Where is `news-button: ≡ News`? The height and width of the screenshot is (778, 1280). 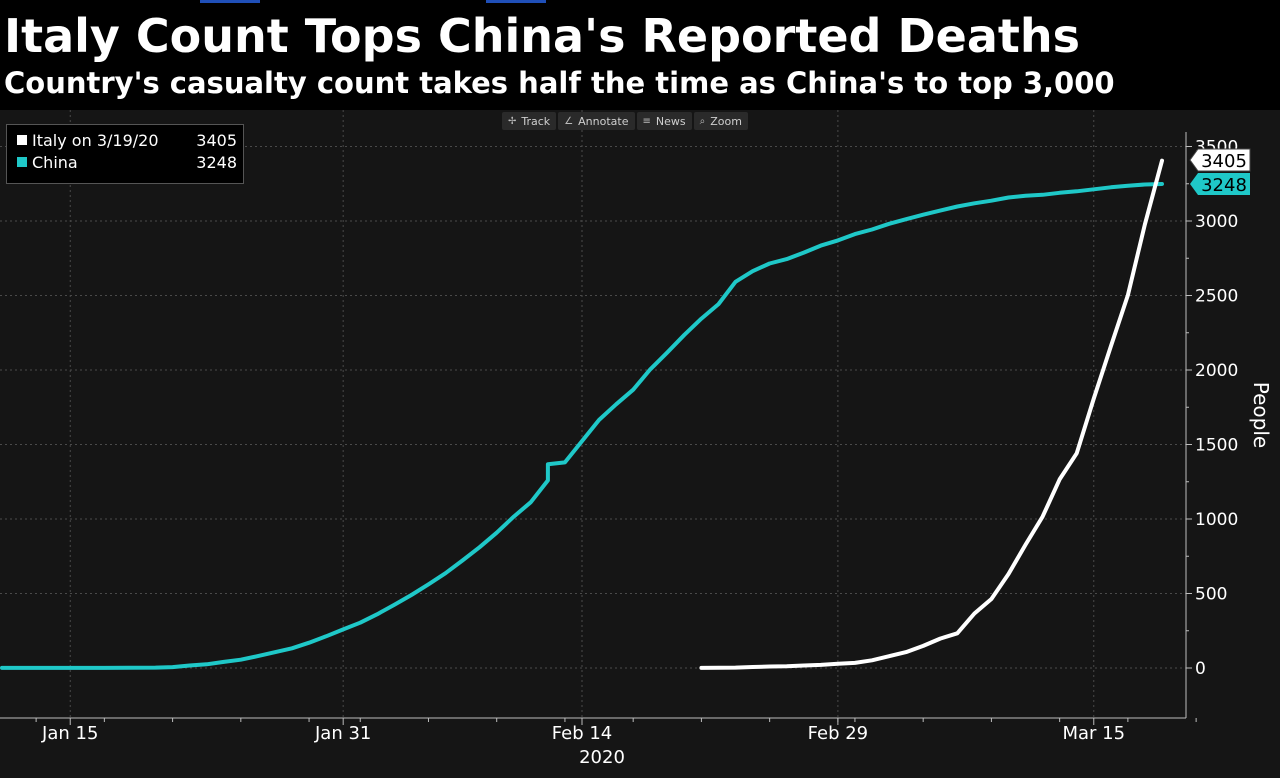
news-button: ≡ News is located at coordinates (664, 121).